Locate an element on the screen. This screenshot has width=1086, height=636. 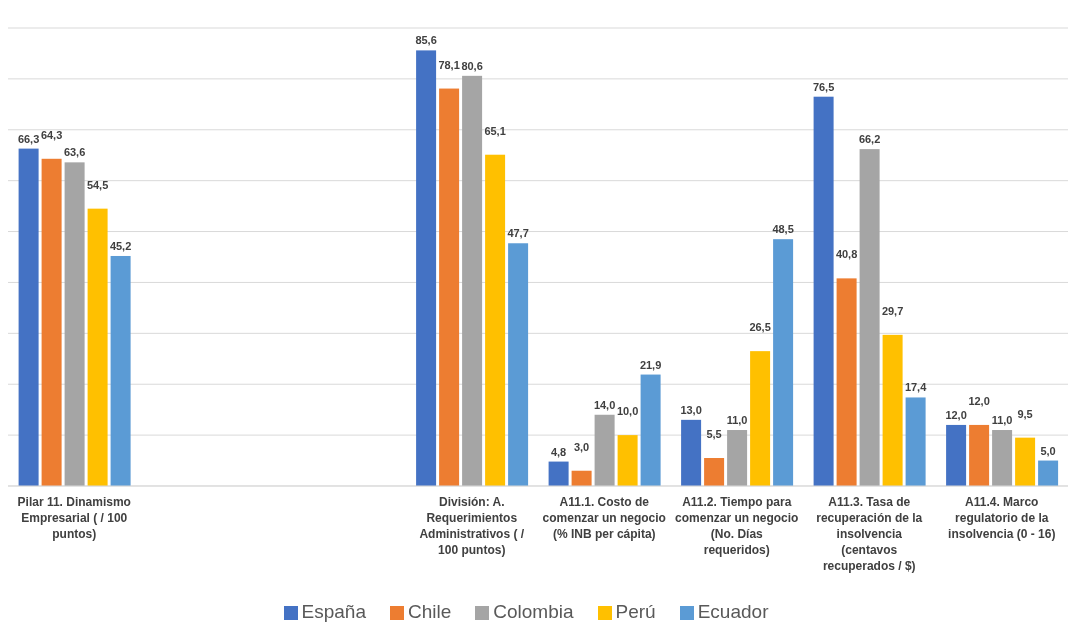
data-label: 5,0 is located at coordinates (1048, 450).